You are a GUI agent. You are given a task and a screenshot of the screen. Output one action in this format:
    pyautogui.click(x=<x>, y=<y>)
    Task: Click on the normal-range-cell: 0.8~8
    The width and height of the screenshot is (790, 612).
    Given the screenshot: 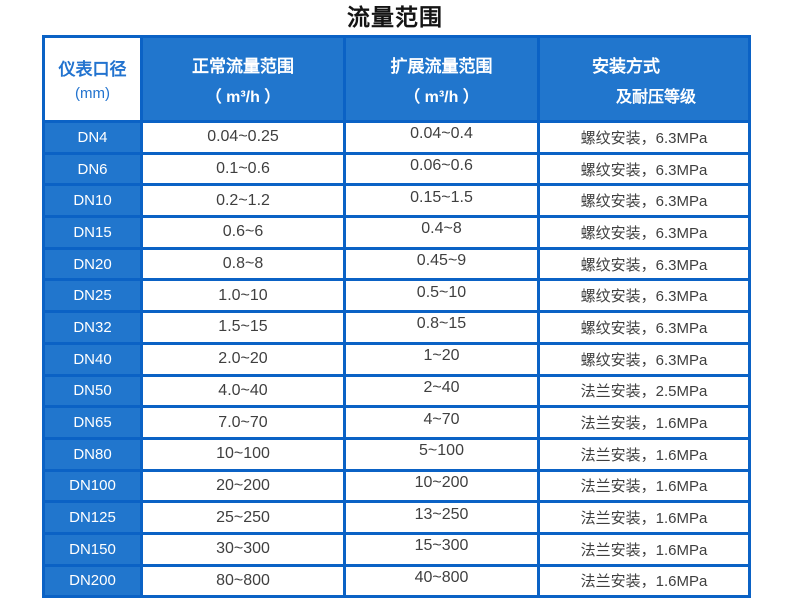 What is the action you would take?
    pyautogui.click(x=243, y=264)
    